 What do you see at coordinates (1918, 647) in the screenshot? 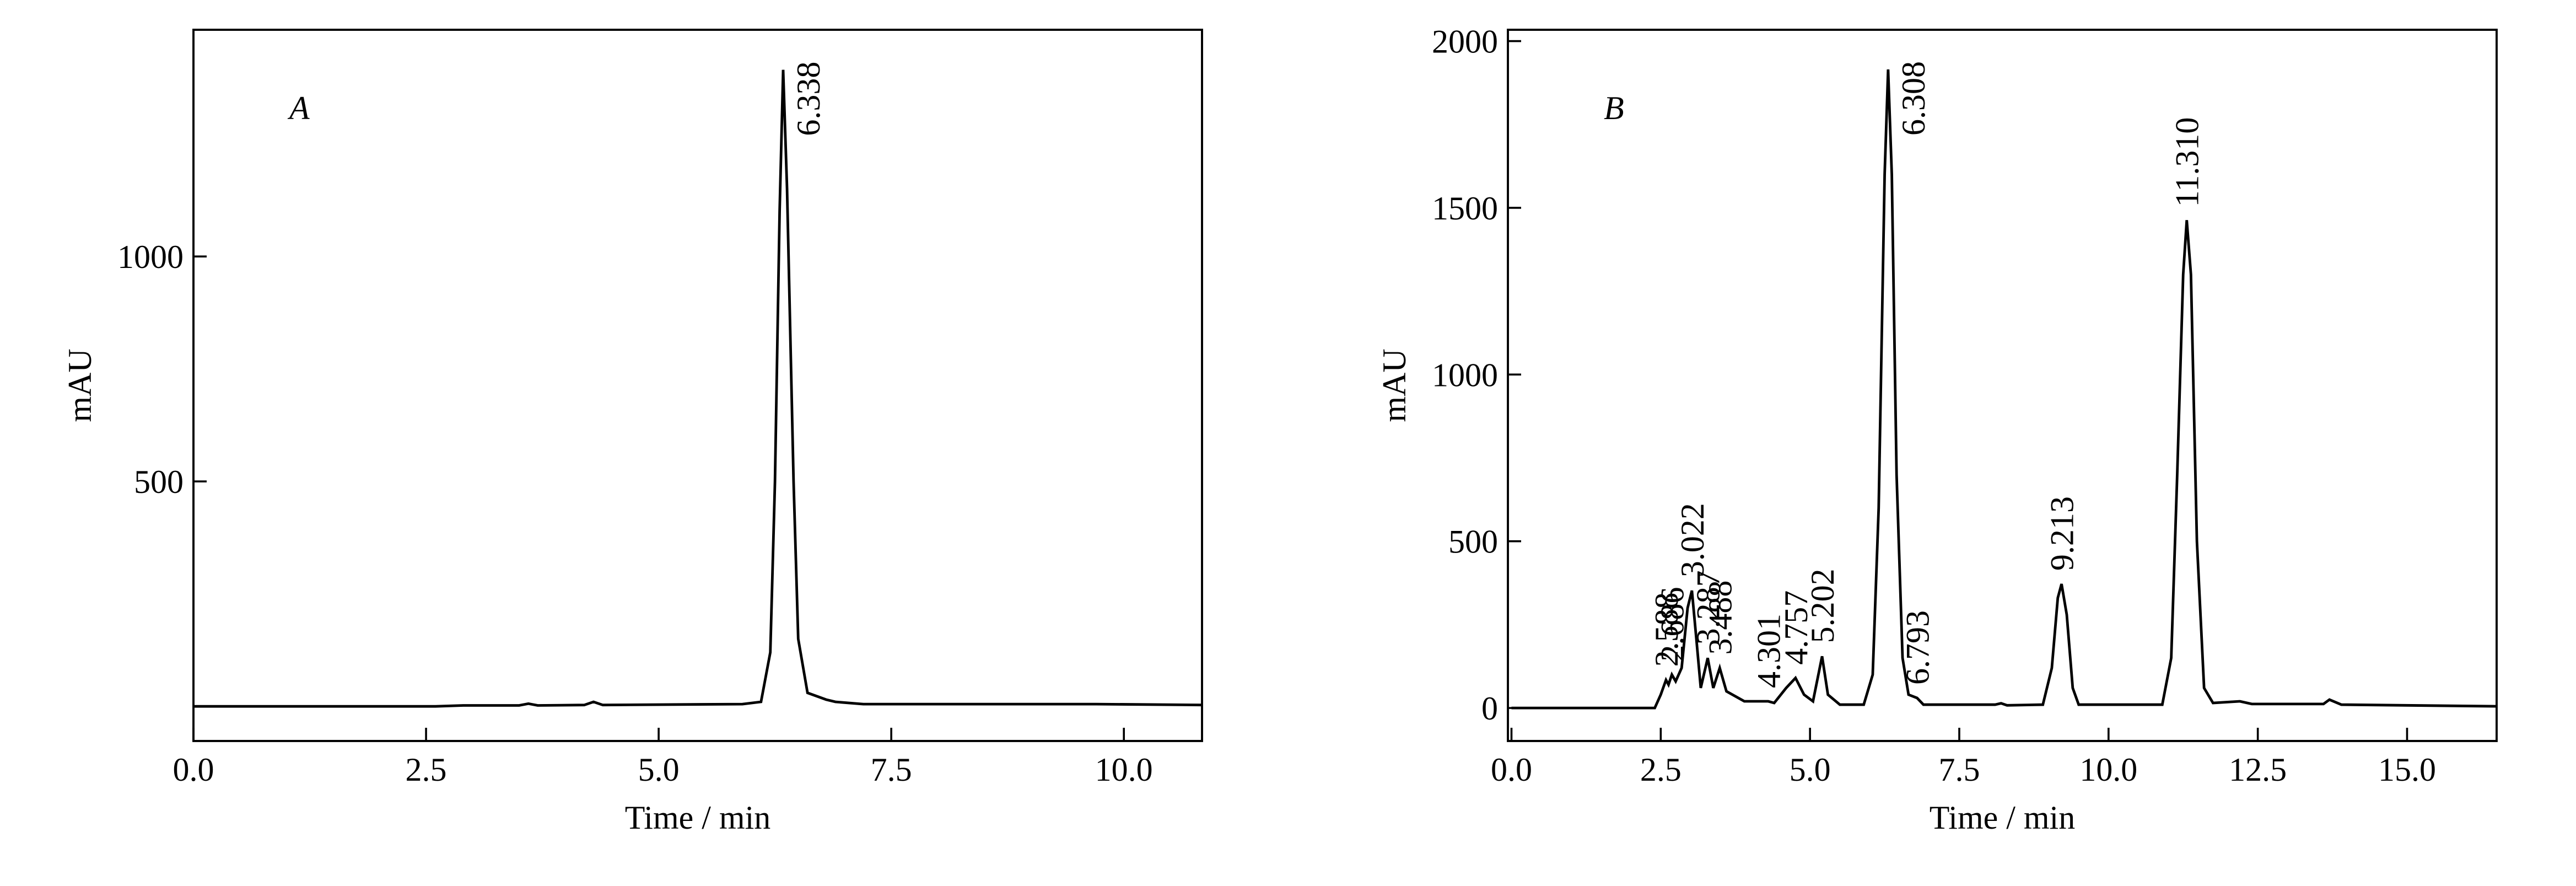
I see `peak-label: 6.793` at bounding box center [1918, 647].